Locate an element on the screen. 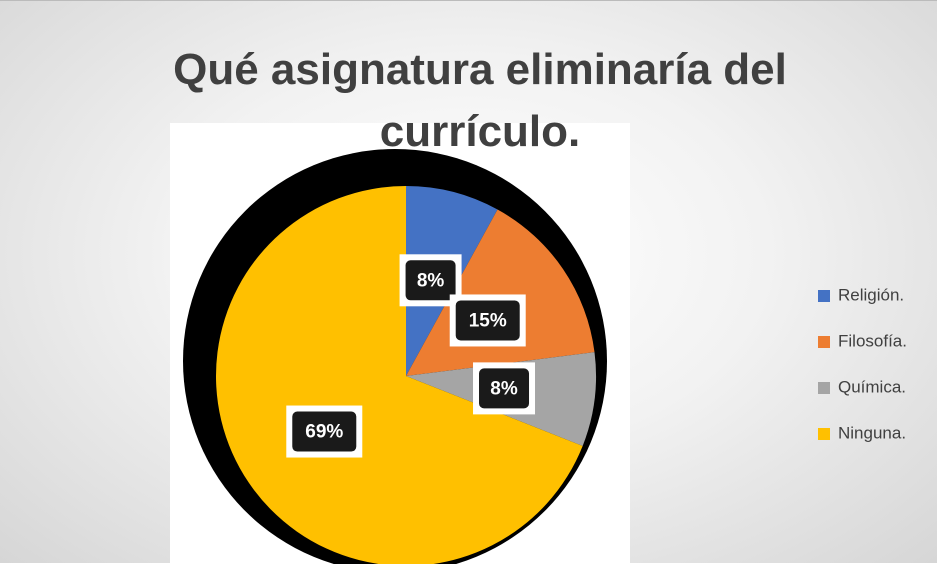  legend-label: Religión. is located at coordinates (871, 294).